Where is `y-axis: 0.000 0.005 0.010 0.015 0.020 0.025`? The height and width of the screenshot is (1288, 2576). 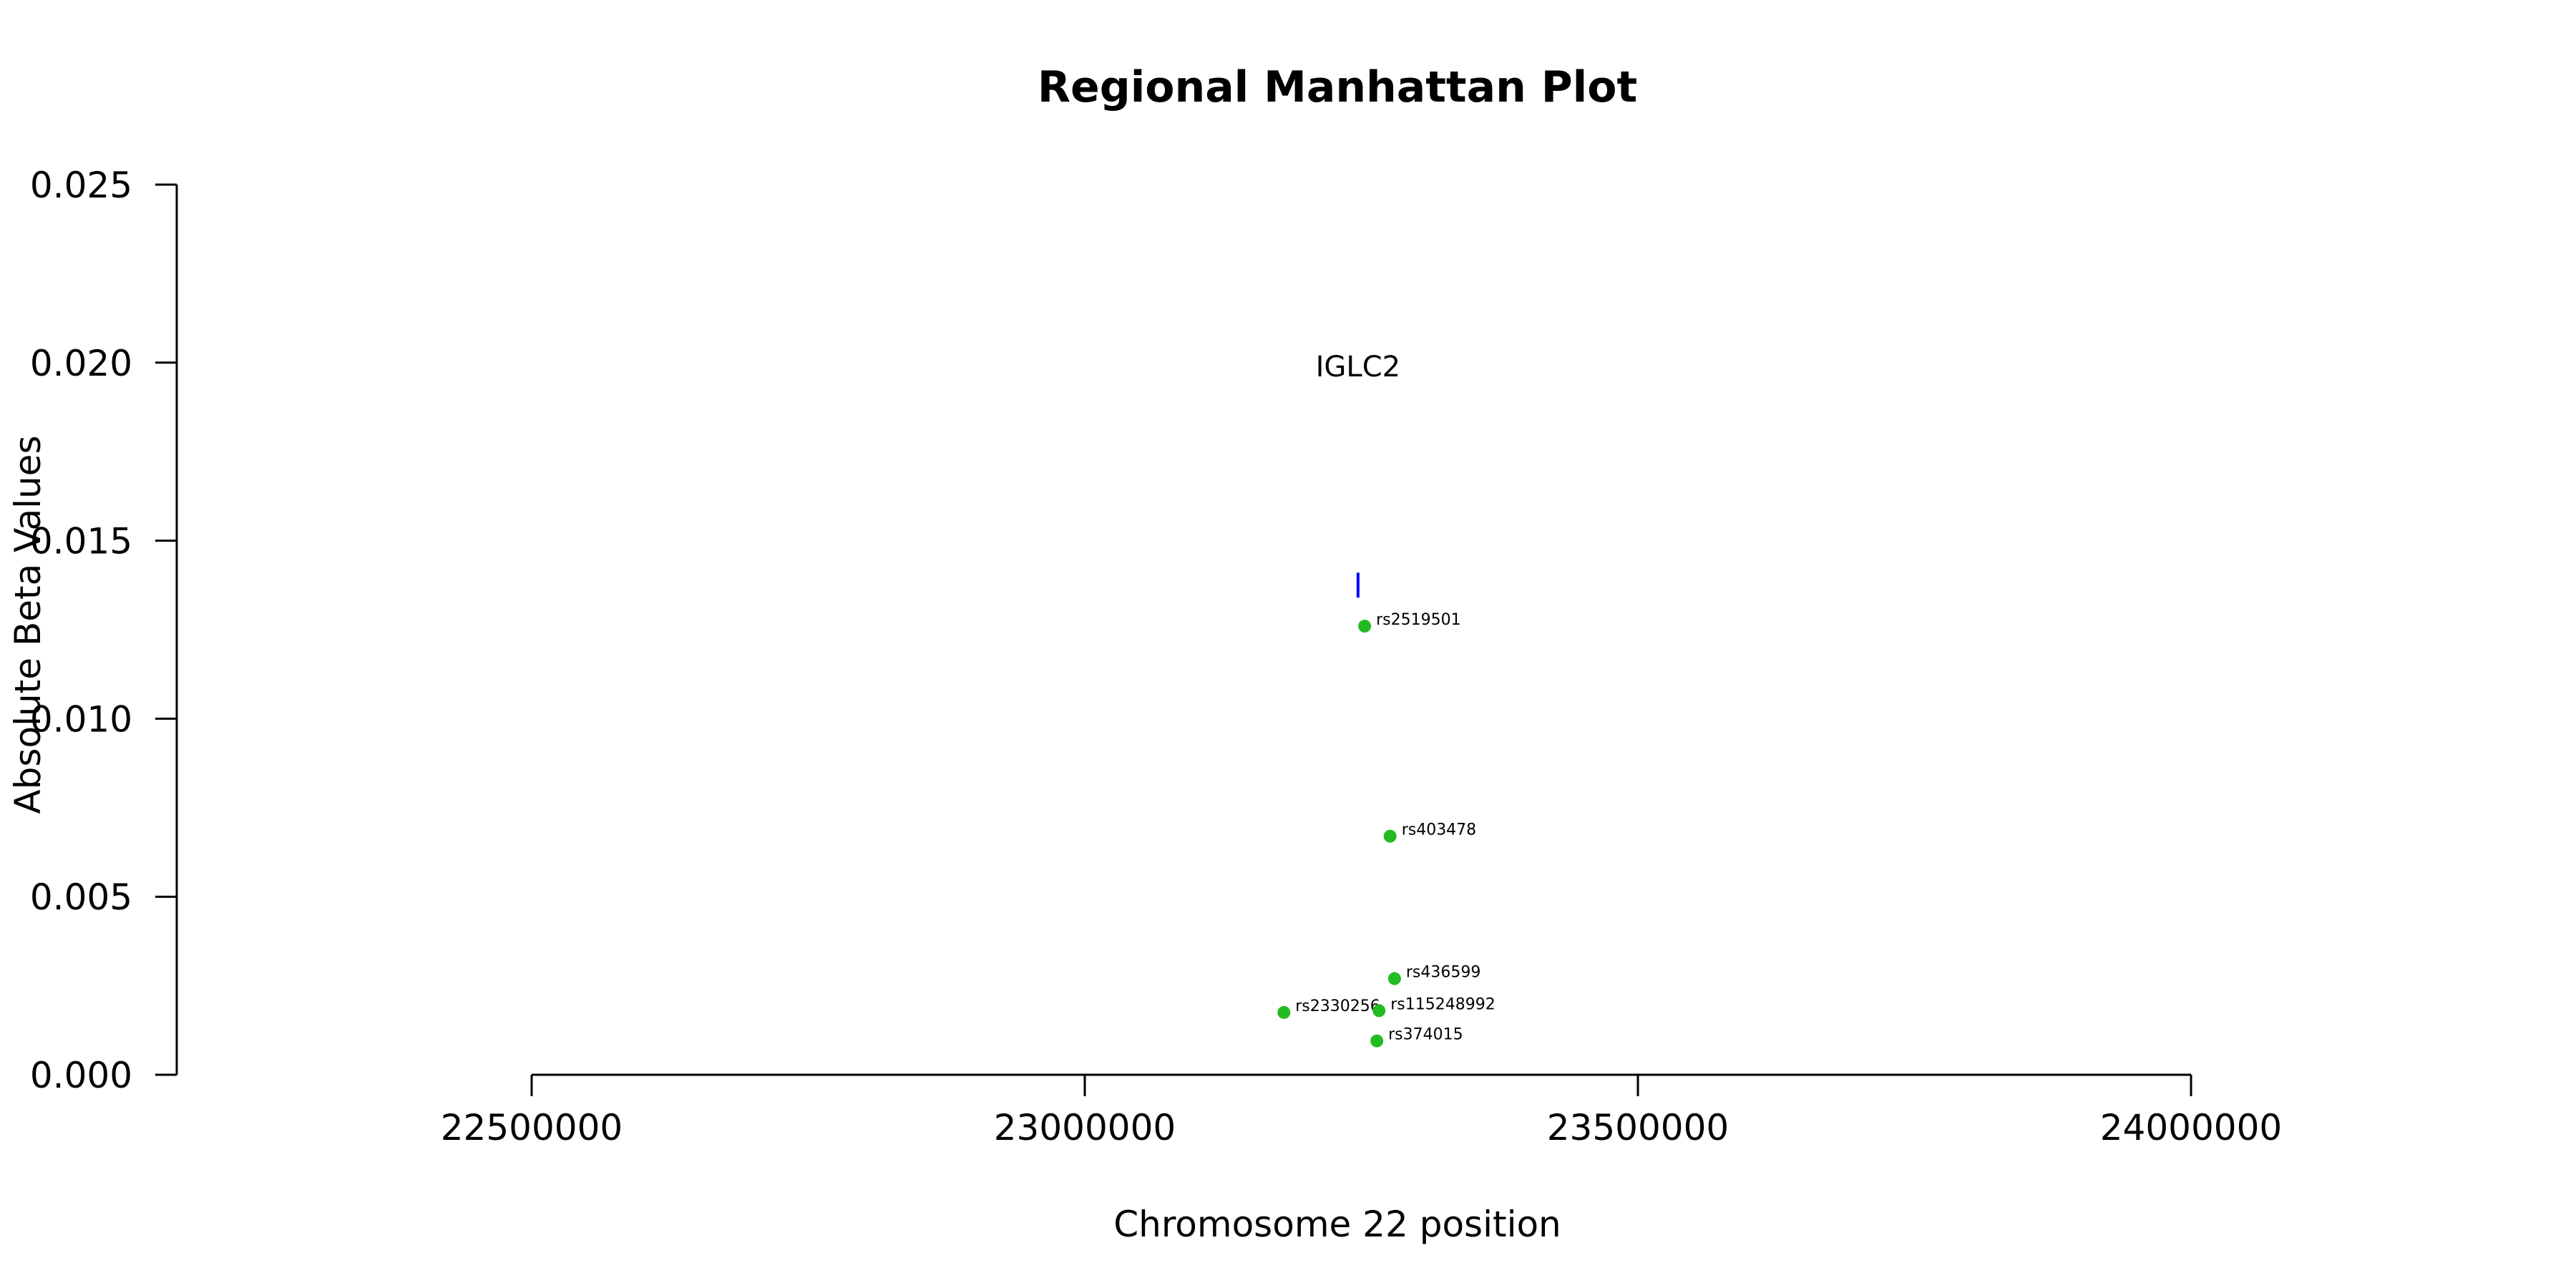
y-axis: 0.000 0.005 0.010 0.015 0.020 0.025 is located at coordinates (104, 630).